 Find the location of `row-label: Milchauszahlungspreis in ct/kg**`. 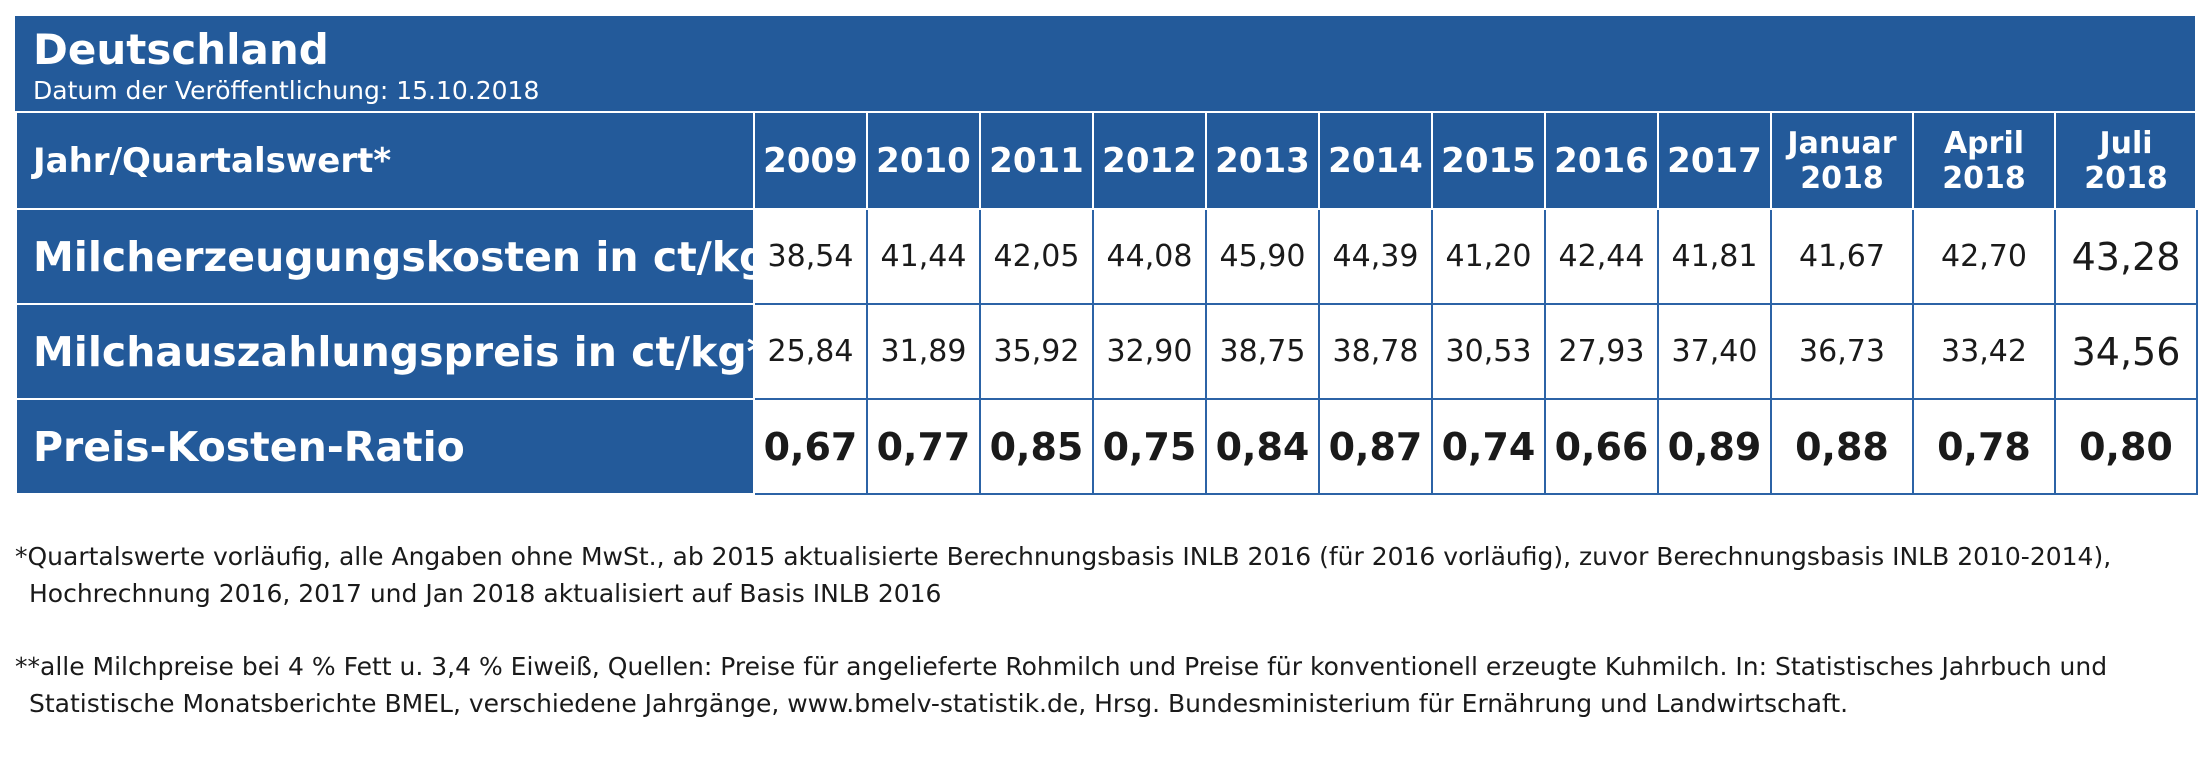

row-label: Milchauszahlungspreis in ct/kg** is located at coordinates (385, 351).